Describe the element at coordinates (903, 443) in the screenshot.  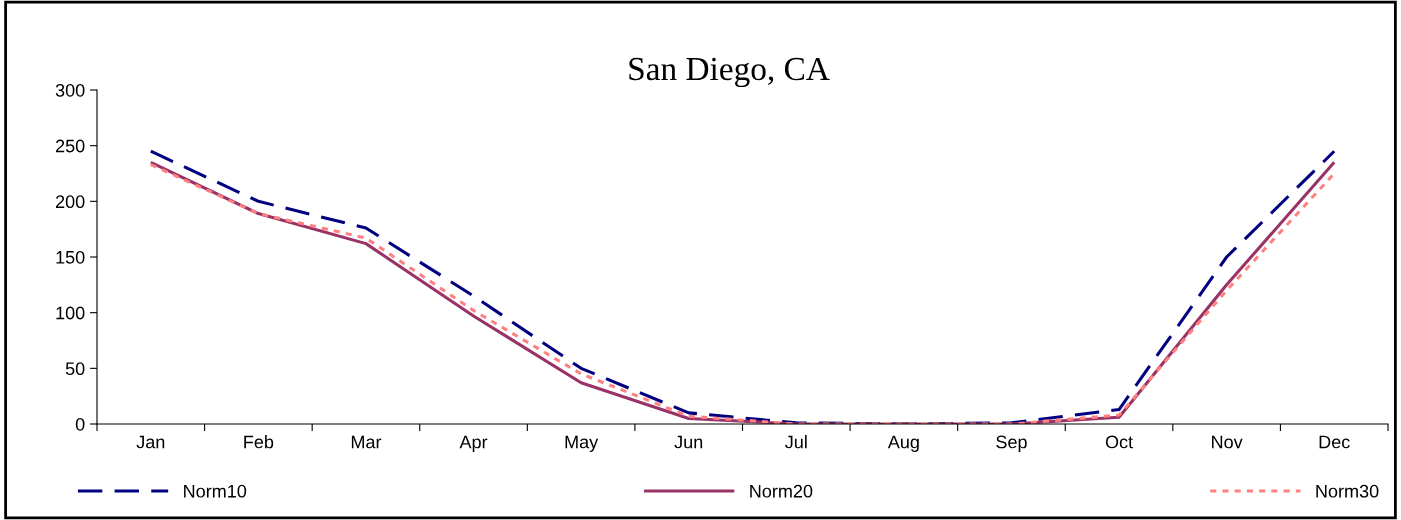
I see `x-tick-label: Aug` at that location.